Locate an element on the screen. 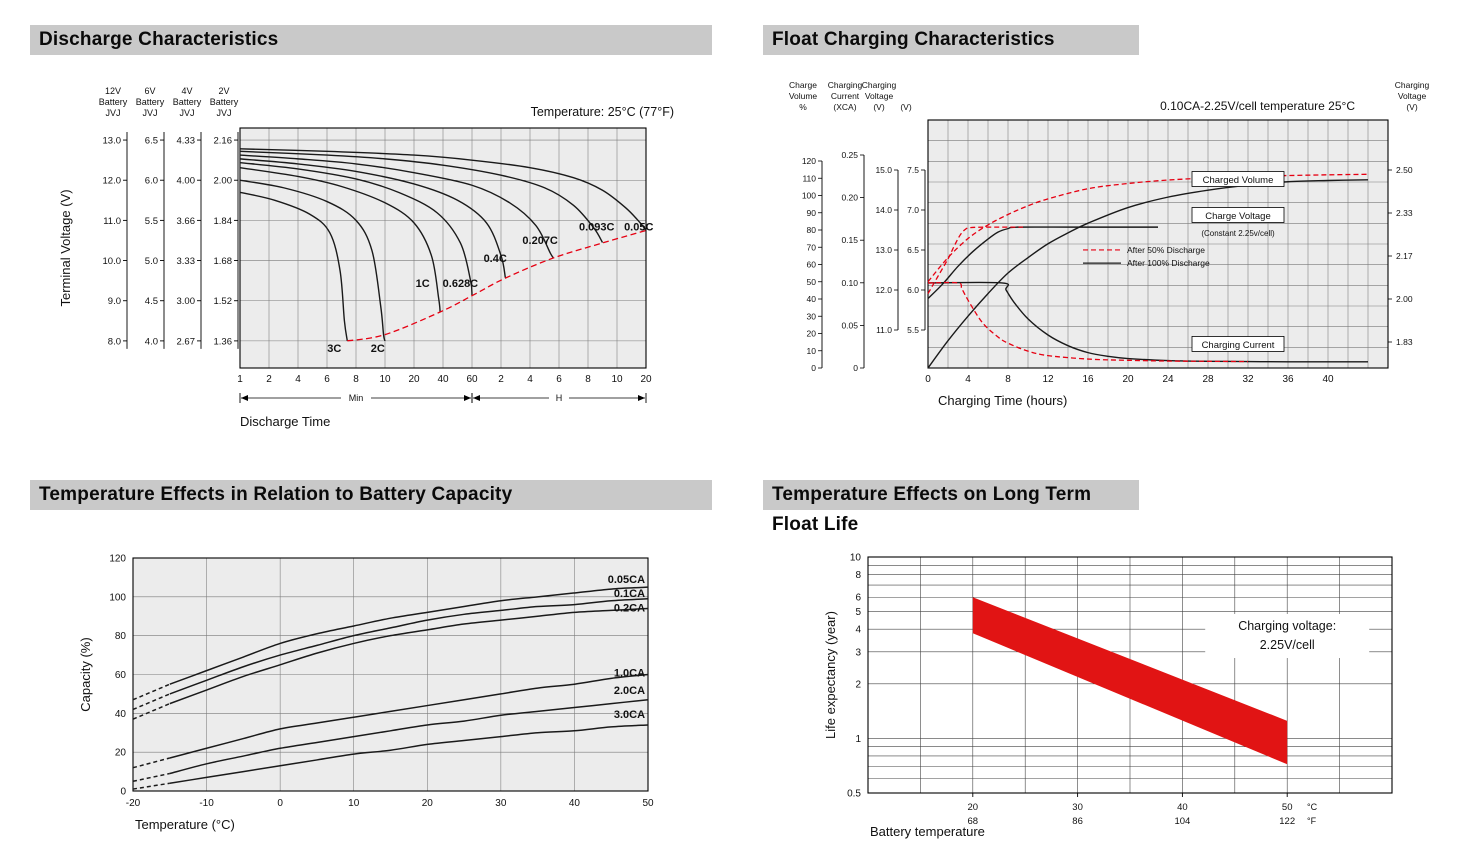 This screenshot has height=860, width=1466. y-axis-title: Life expectancy (year) is located at coordinates (830, 675).